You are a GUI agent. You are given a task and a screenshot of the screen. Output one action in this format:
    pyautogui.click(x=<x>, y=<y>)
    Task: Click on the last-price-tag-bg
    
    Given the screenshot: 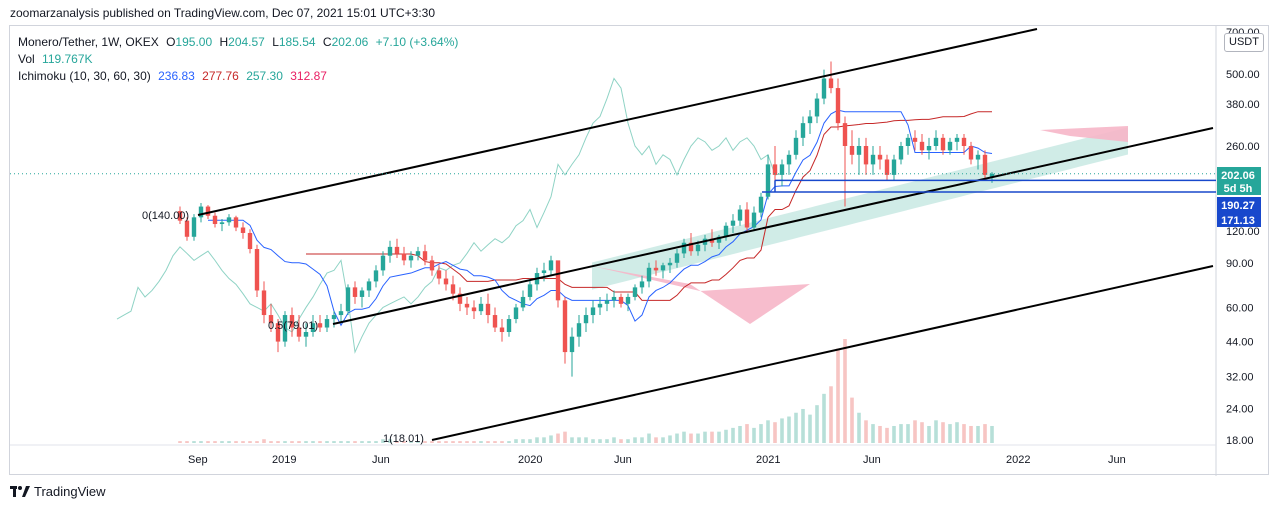 What is the action you would take?
    pyautogui.click(x=1239, y=181)
    